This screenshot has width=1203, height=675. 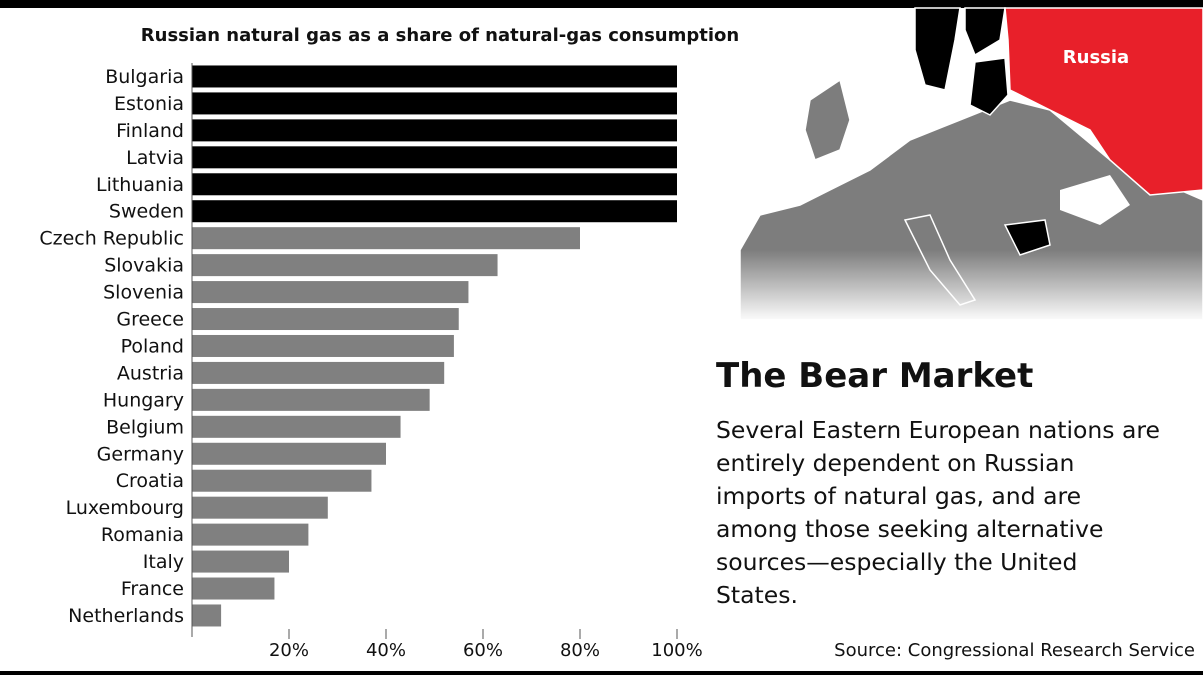 What do you see at coordinates (163, 562) in the screenshot?
I see `y-tick-label: Italy` at bounding box center [163, 562].